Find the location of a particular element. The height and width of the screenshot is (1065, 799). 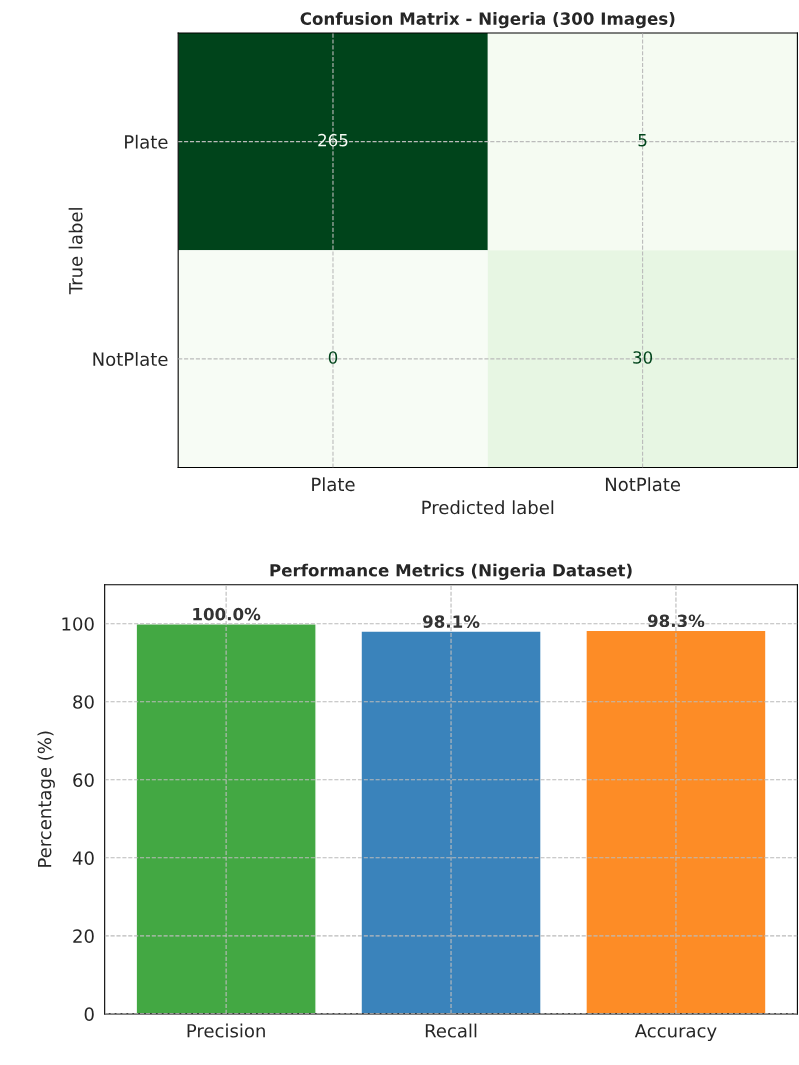

y-axis-title: True label is located at coordinates (75, 251).